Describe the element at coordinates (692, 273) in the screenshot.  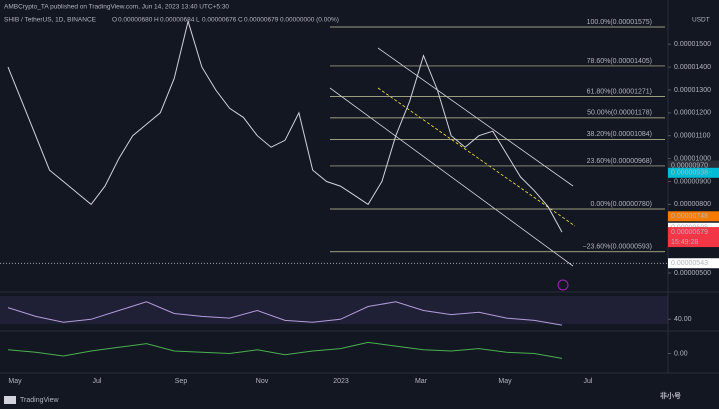
I see `y-tick-label: 0.00000500` at that location.